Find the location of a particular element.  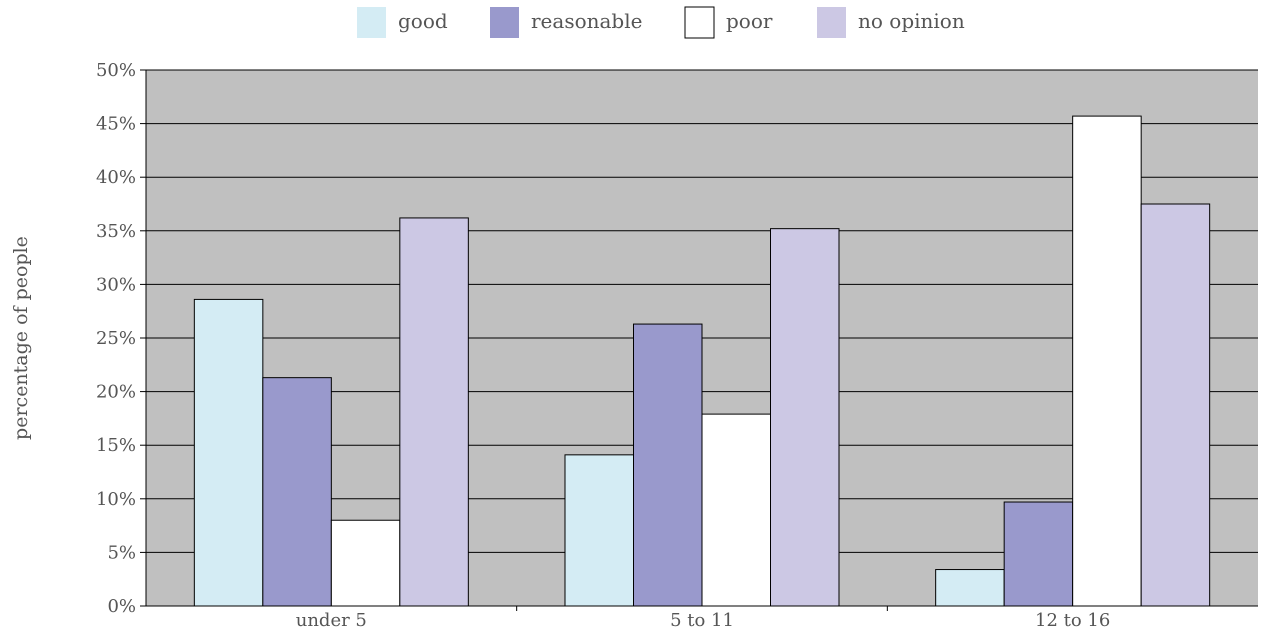

legend-swatch-reasonable is located at coordinates (504, 22).